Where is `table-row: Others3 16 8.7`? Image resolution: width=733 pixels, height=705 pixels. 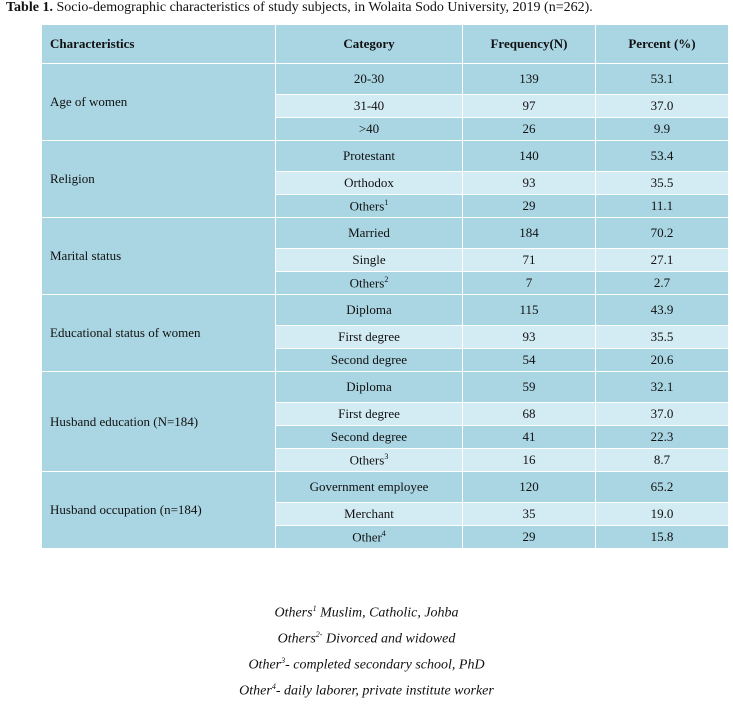
table-row: Others3 16 8.7 is located at coordinates (385, 460).